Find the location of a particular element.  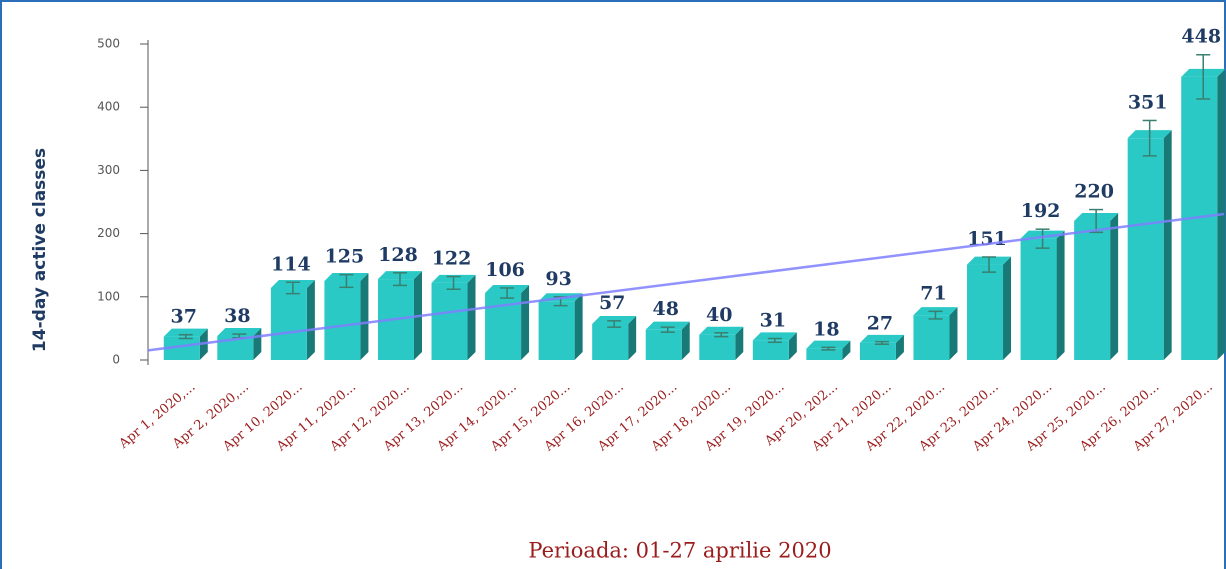

data-label: 48 is located at coordinates (665, 309).